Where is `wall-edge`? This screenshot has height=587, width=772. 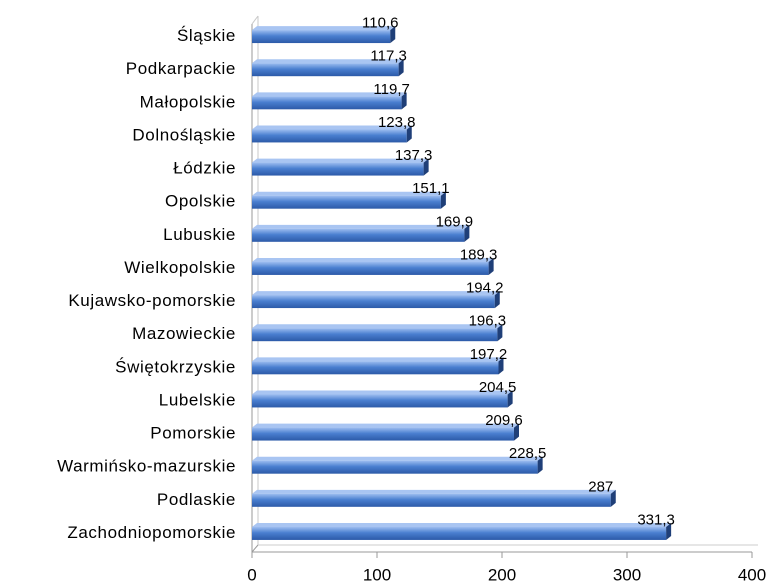 wall-edge is located at coordinates (255, 20).